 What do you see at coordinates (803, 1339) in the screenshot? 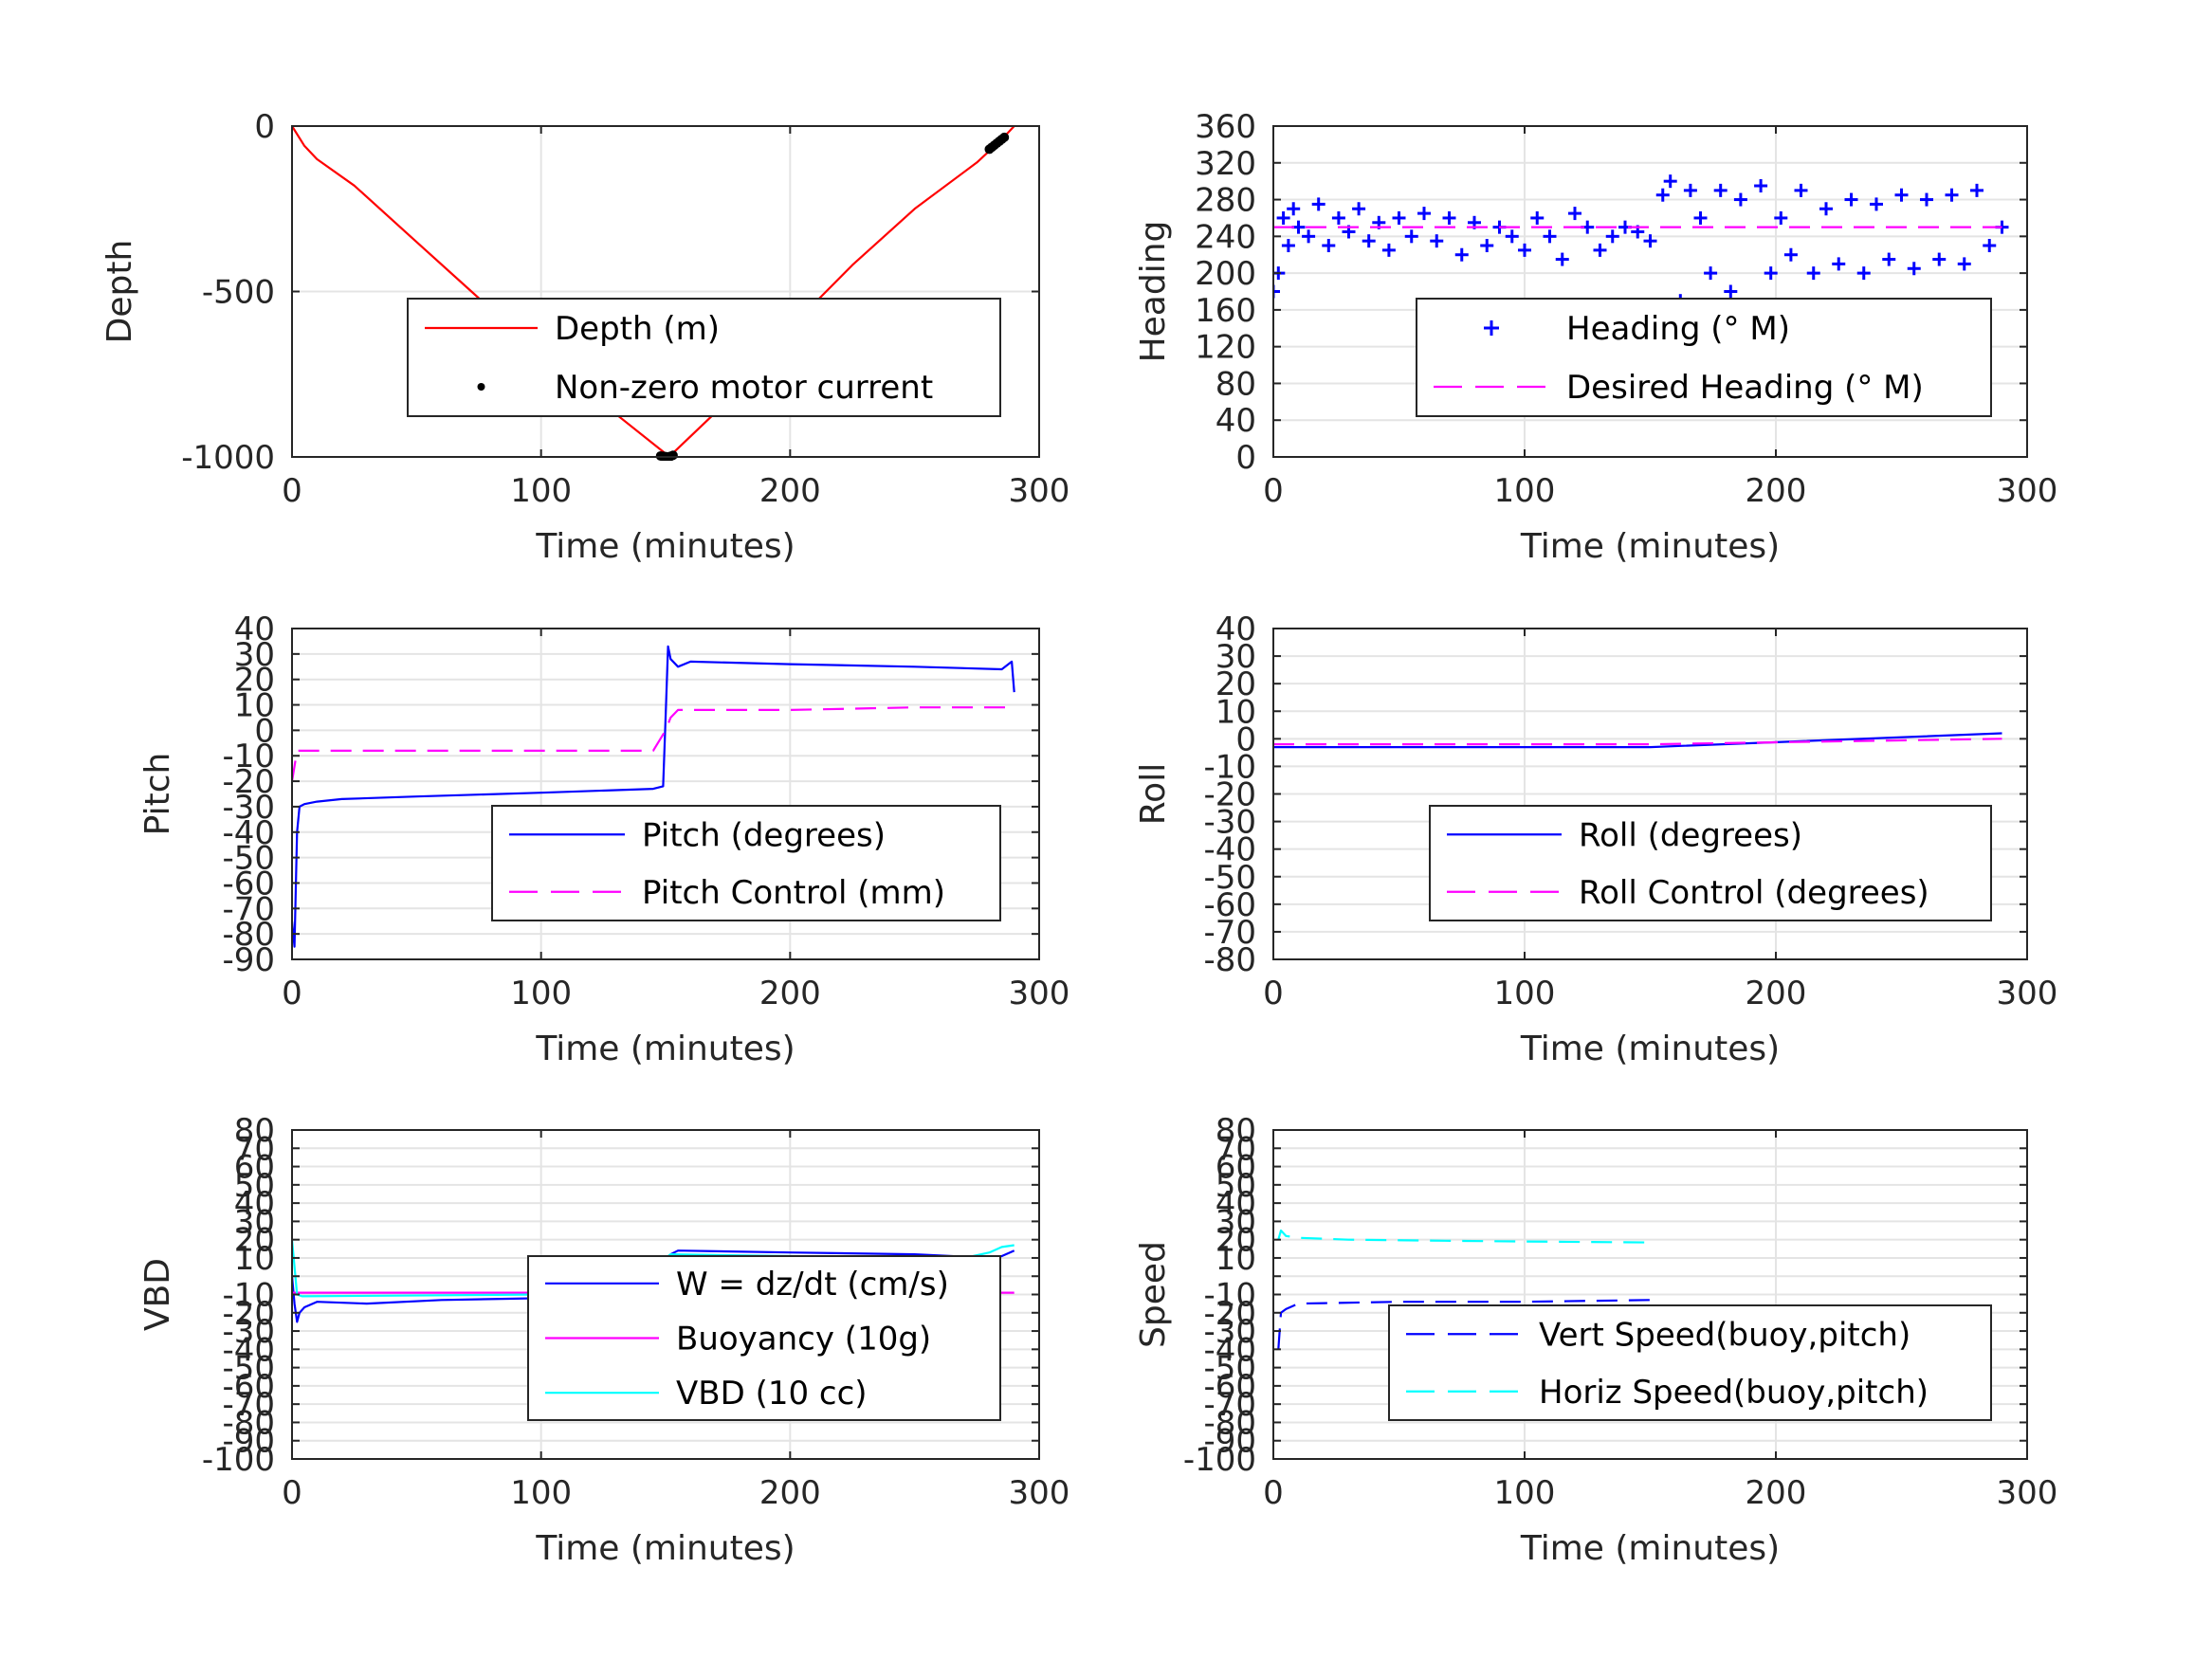
I see `legend-label: Buoyancy (10g)` at bounding box center [803, 1339].